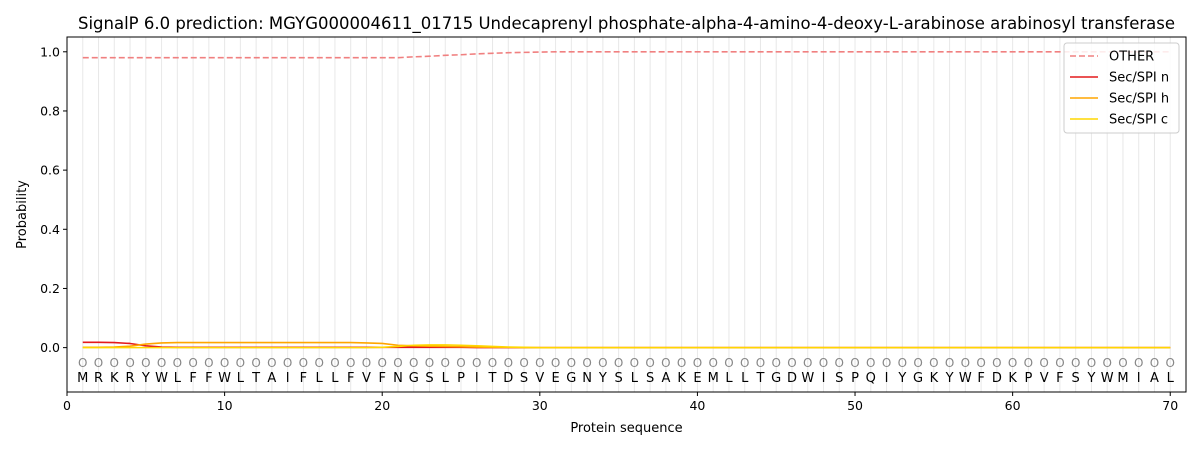 This screenshot has width=1200, height=454. What do you see at coordinates (50, 347) in the screenshot?
I see `y-tick-label: 0.0` at bounding box center [50, 347].